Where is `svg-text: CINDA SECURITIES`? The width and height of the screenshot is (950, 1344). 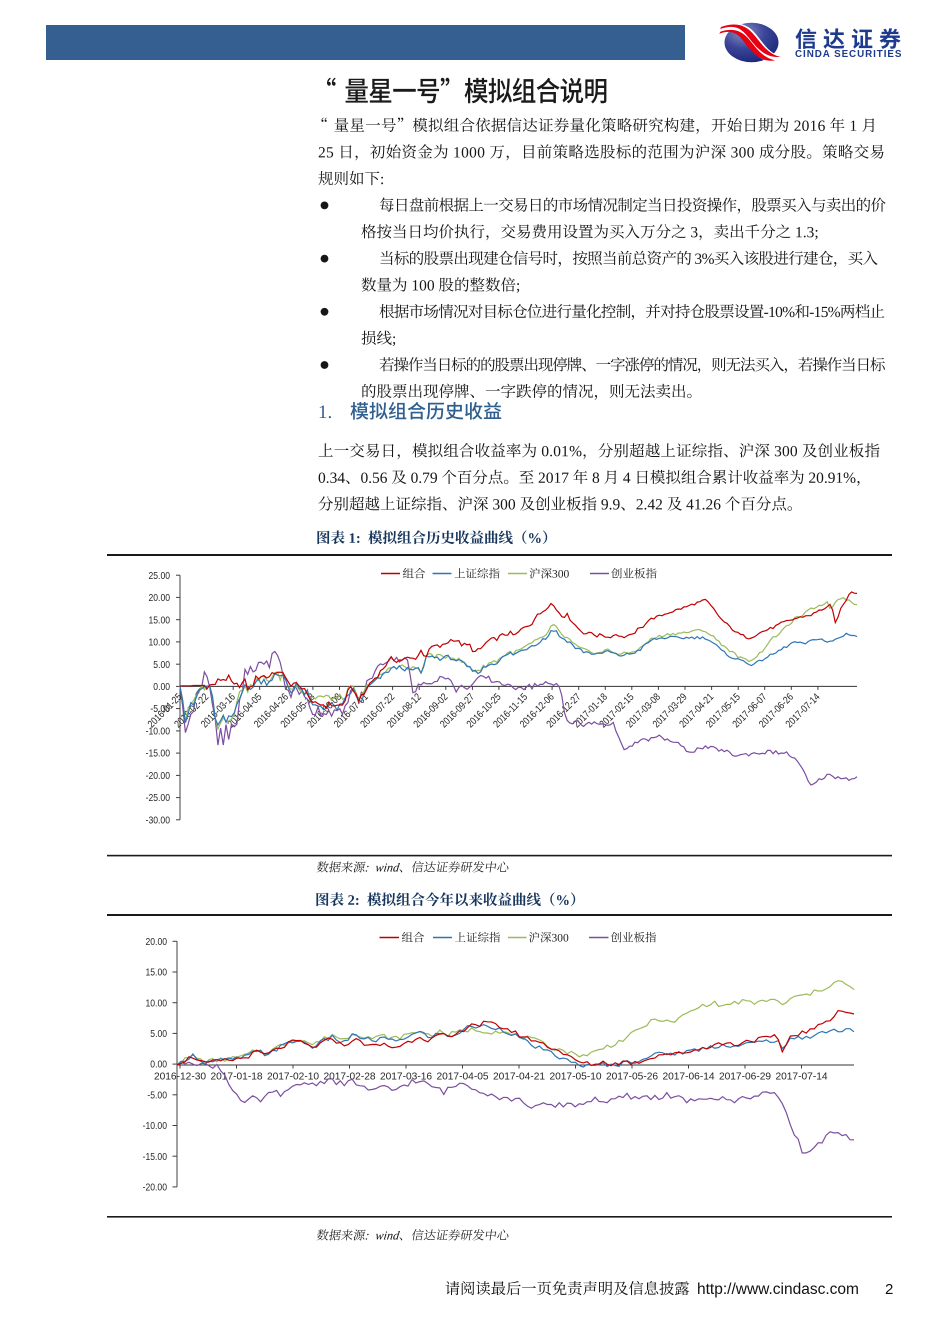 svg-text: CINDA SECURITIES is located at coordinates (848, 54).